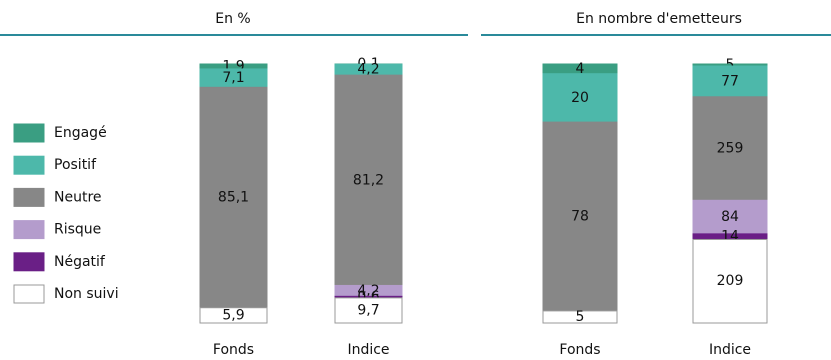 The image size is (831, 360). Describe the element at coordinates (233, 315) in the screenshot. I see `value-label: 5,9` at that location.